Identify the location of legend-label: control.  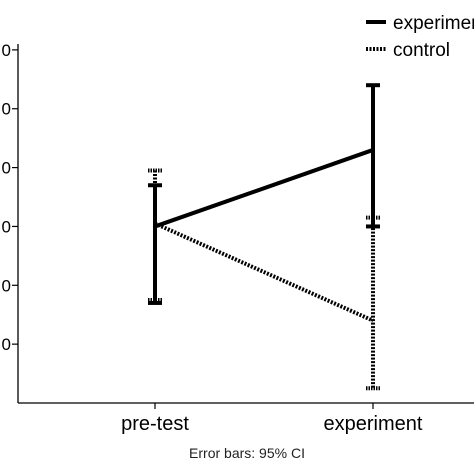
(421, 50).